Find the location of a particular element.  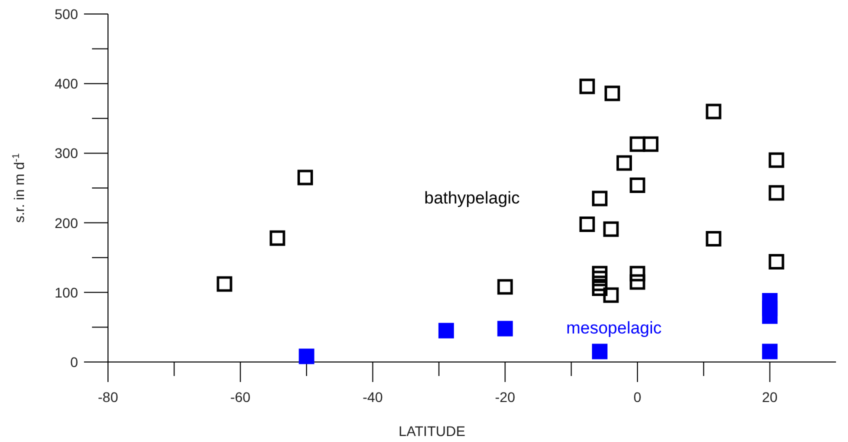

x-tick-label: -80 is located at coordinates (108, 397).